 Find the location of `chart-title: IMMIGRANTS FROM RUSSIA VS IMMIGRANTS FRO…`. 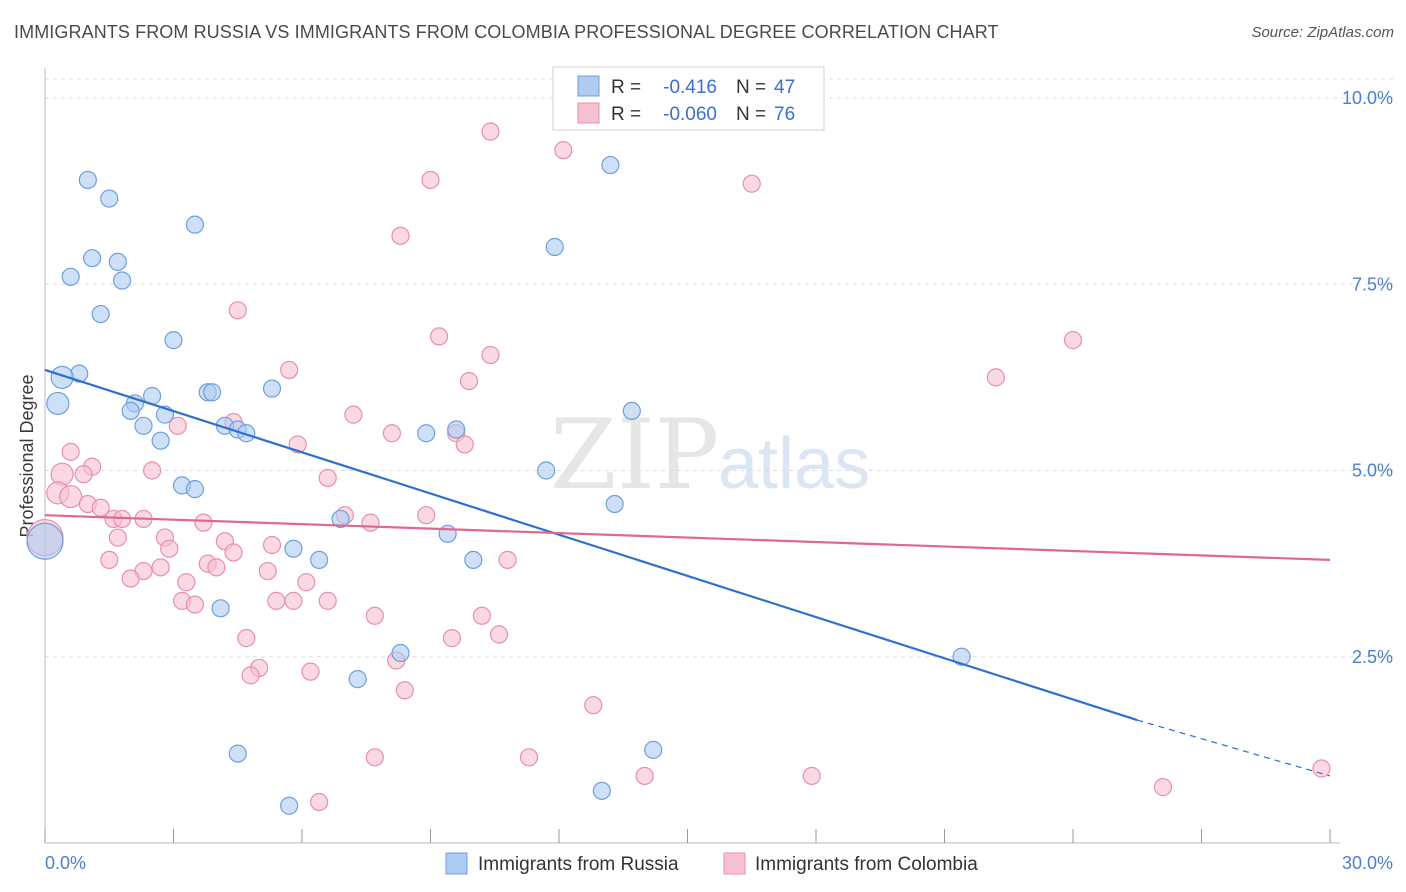

chart-title: IMMIGRANTS FROM RUSSIA VS IMMIGRANTS FRO… is located at coordinates (506, 32).